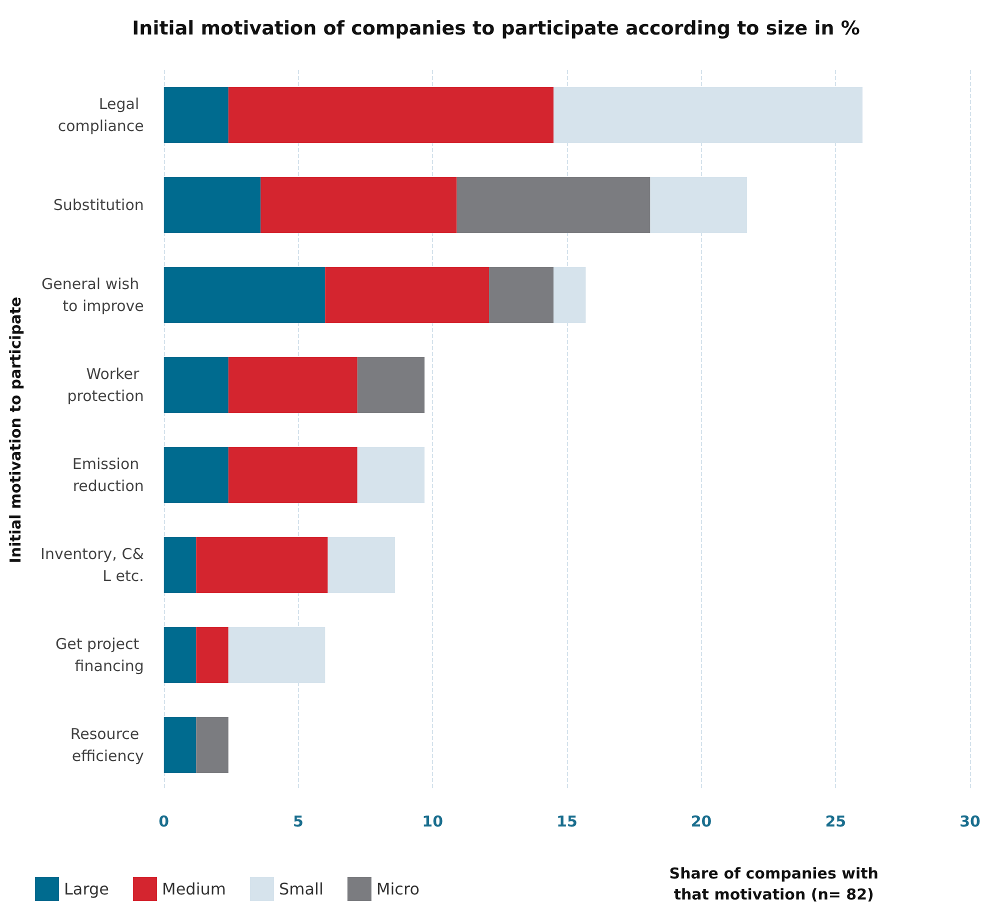 This screenshot has height=916, width=992. I want to click on x-tick-label: 15, so click(567, 821).